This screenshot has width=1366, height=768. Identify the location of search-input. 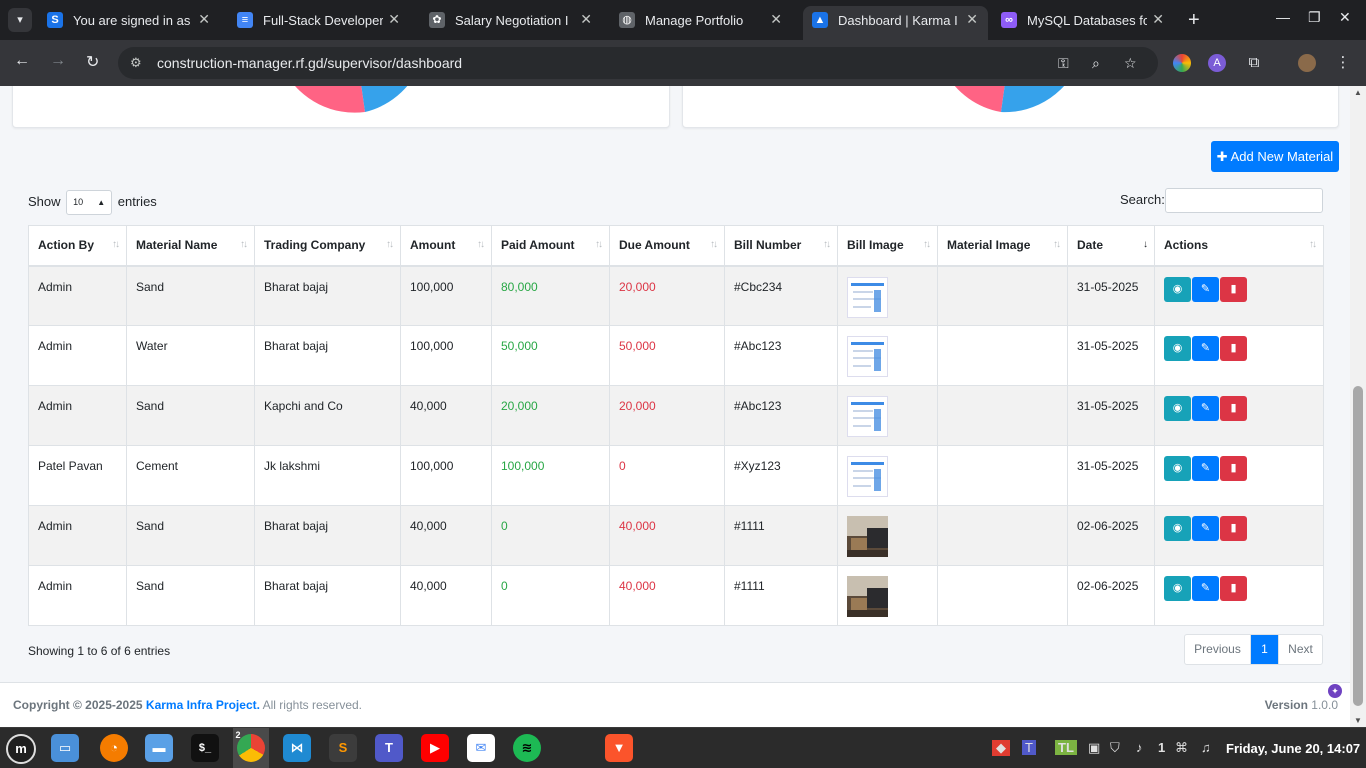
(1244, 200).